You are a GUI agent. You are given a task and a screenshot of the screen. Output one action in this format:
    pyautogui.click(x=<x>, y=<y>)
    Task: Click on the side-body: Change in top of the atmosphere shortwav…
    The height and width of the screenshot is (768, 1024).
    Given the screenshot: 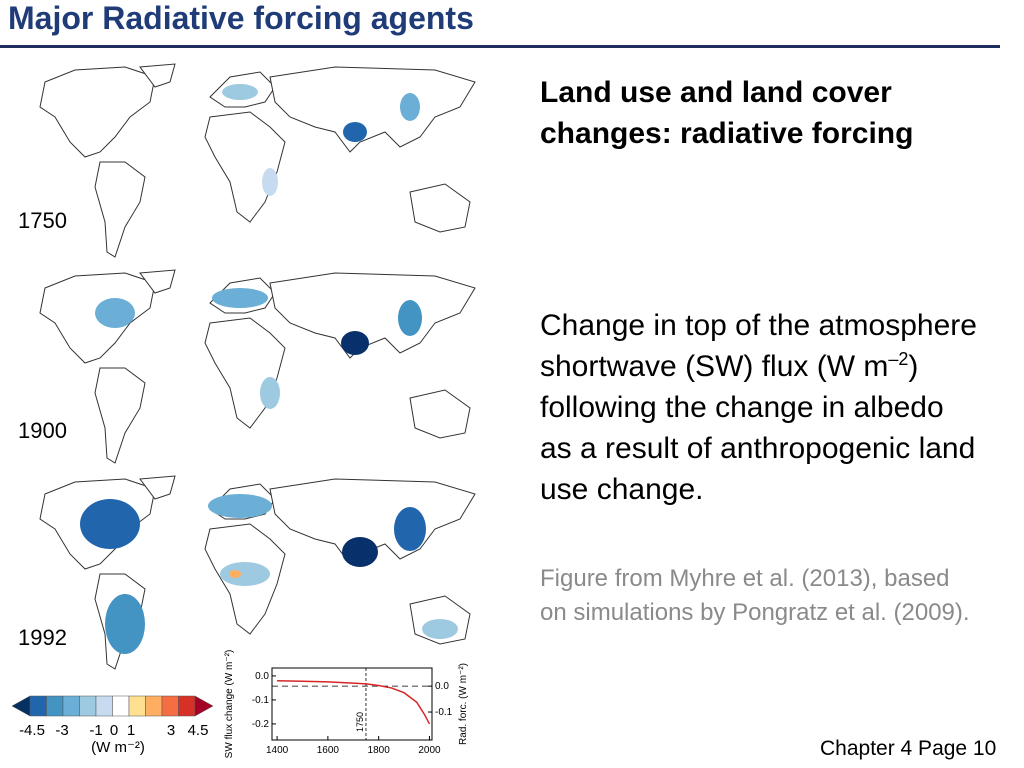 What is the action you would take?
    pyautogui.click(x=760, y=407)
    